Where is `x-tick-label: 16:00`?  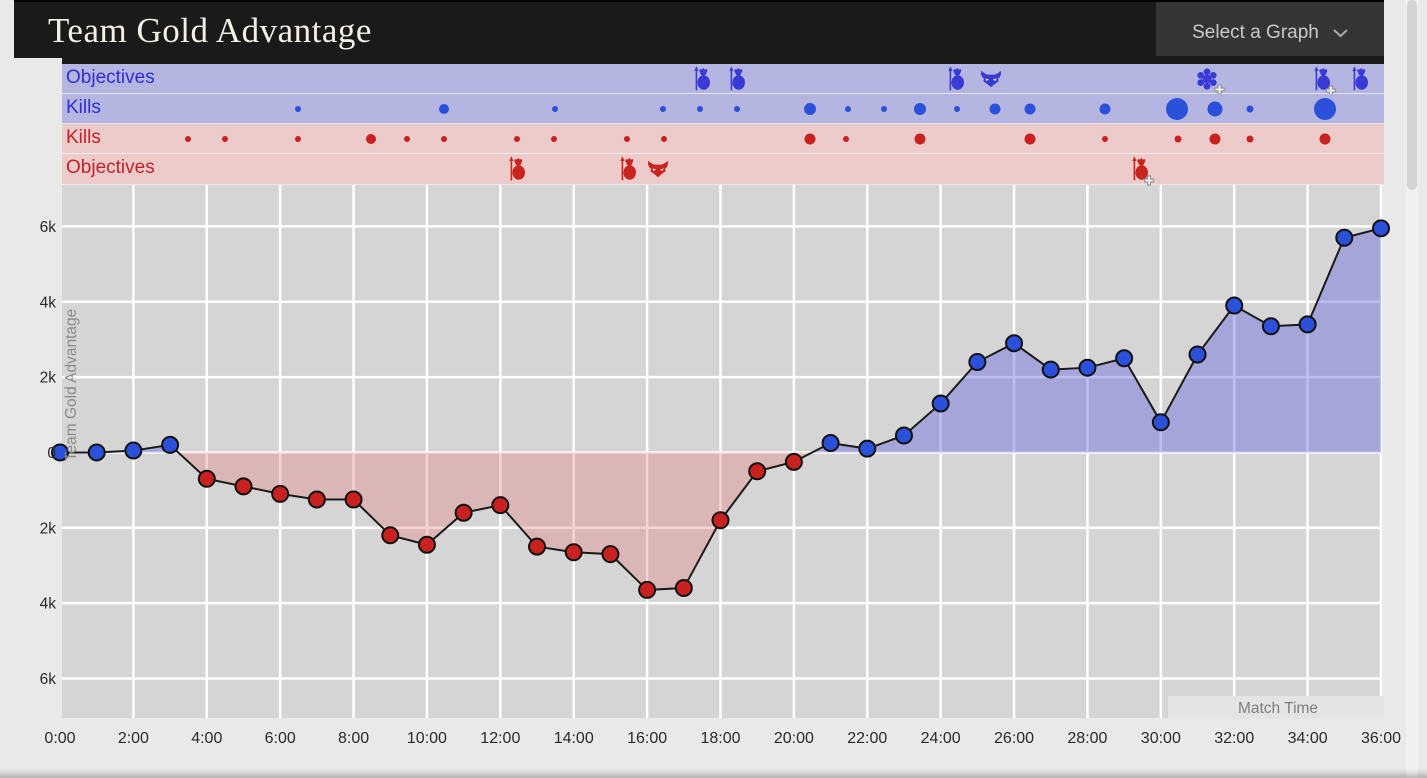
x-tick-label: 16:00 is located at coordinates (647, 738).